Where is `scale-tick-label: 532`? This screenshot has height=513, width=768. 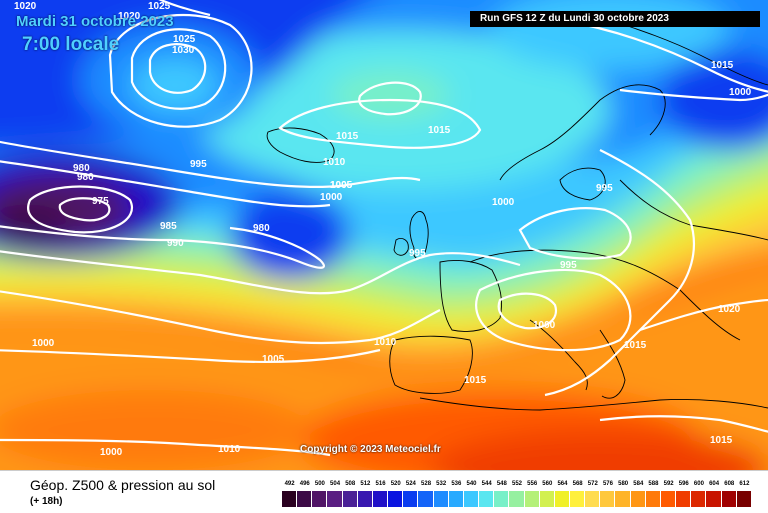
scale-tick-label: 532 is located at coordinates (441, 484).